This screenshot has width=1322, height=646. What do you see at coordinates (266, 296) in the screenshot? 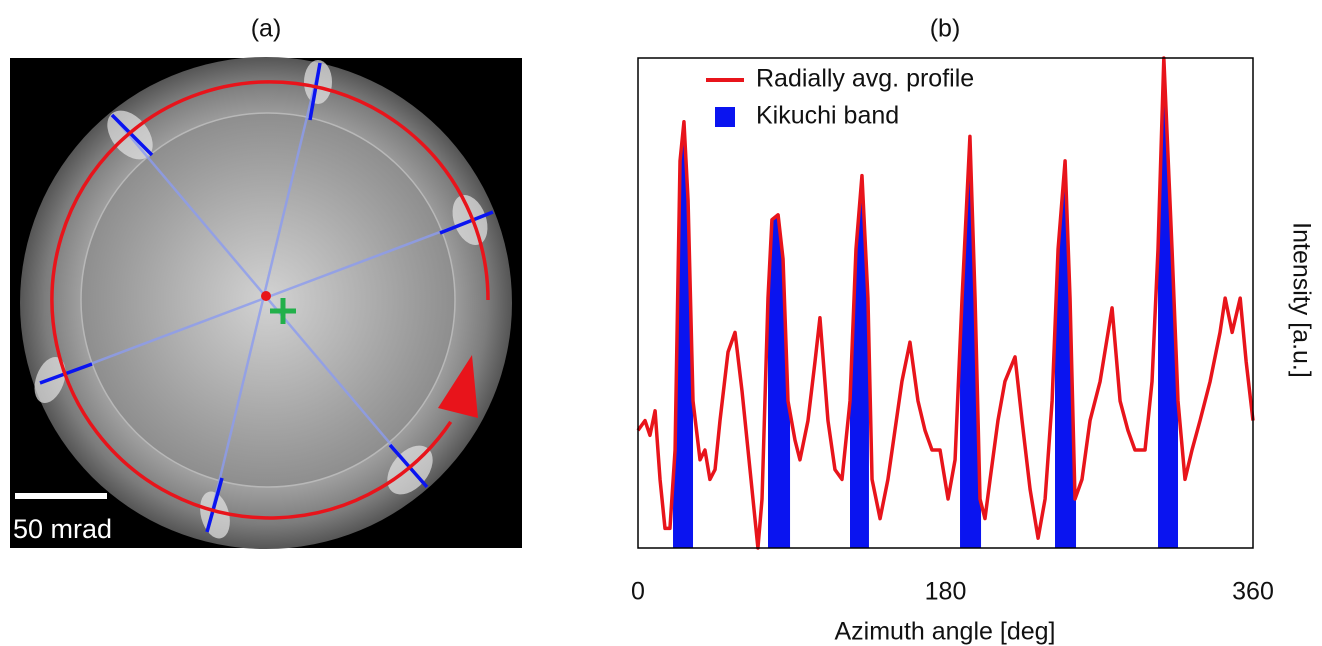
I see `pattern-center` at bounding box center [266, 296].